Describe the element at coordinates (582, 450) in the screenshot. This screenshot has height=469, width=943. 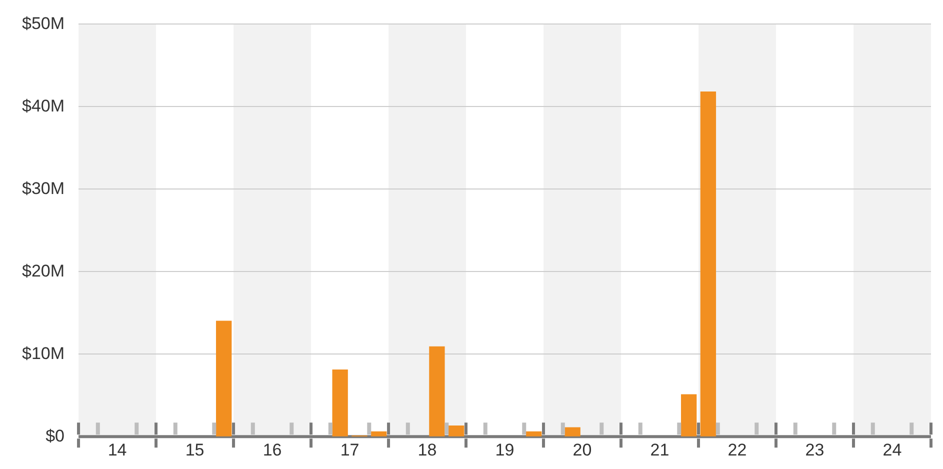
I see `x-tick-label: 20` at that location.